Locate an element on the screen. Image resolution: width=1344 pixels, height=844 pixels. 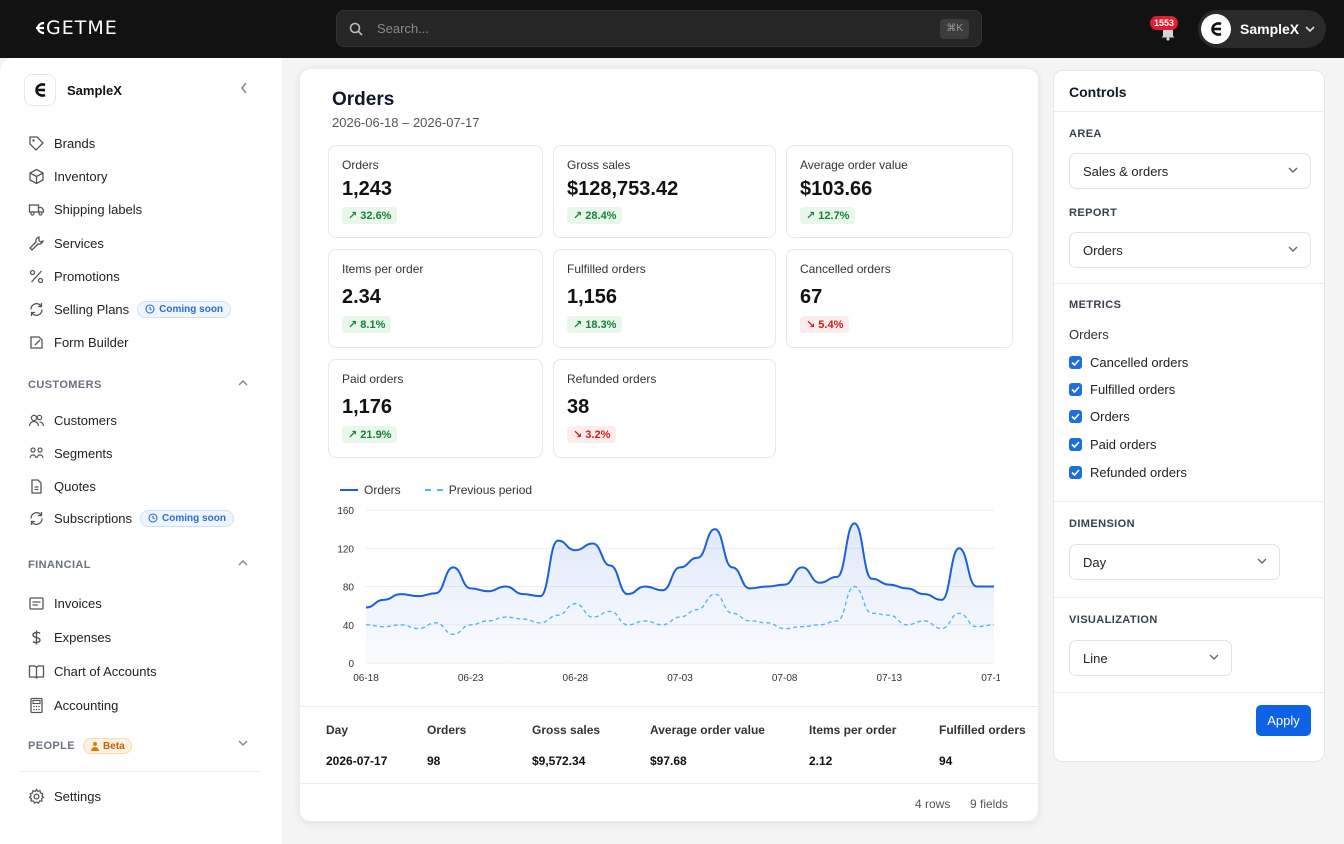
user-menu: SampleX is located at coordinates (1262, 29).